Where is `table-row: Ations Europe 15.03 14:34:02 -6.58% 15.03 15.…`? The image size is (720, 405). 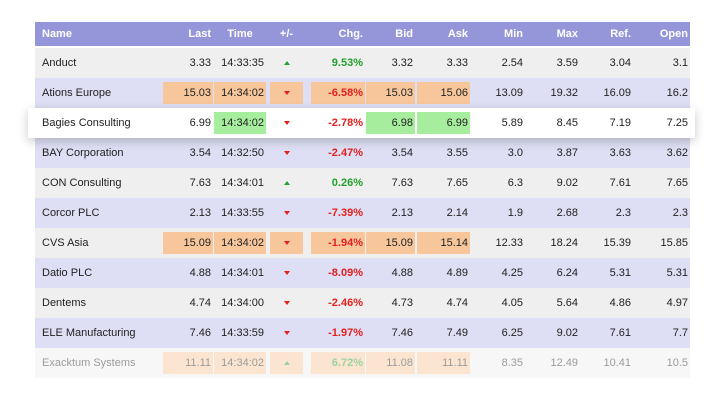 table-row: Ations Europe 15.03 14:34:02 -6.58% 15.03 15.… is located at coordinates (362, 93).